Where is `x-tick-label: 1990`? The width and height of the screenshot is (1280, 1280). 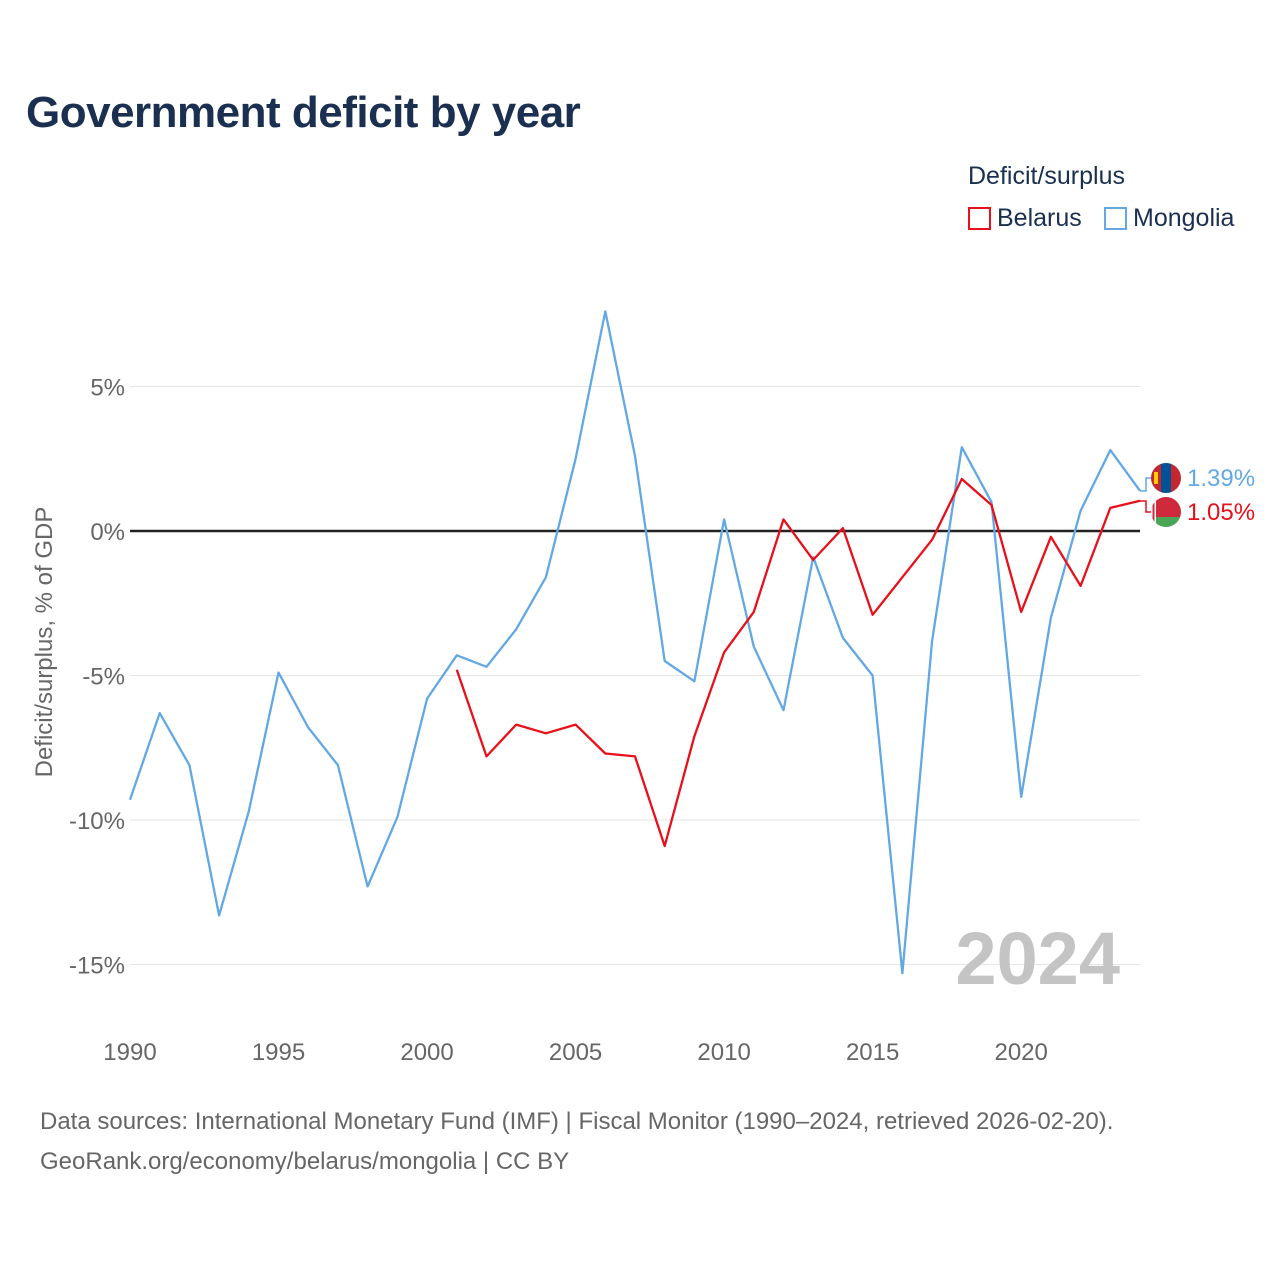
x-tick-label: 1990 is located at coordinates (129, 1052).